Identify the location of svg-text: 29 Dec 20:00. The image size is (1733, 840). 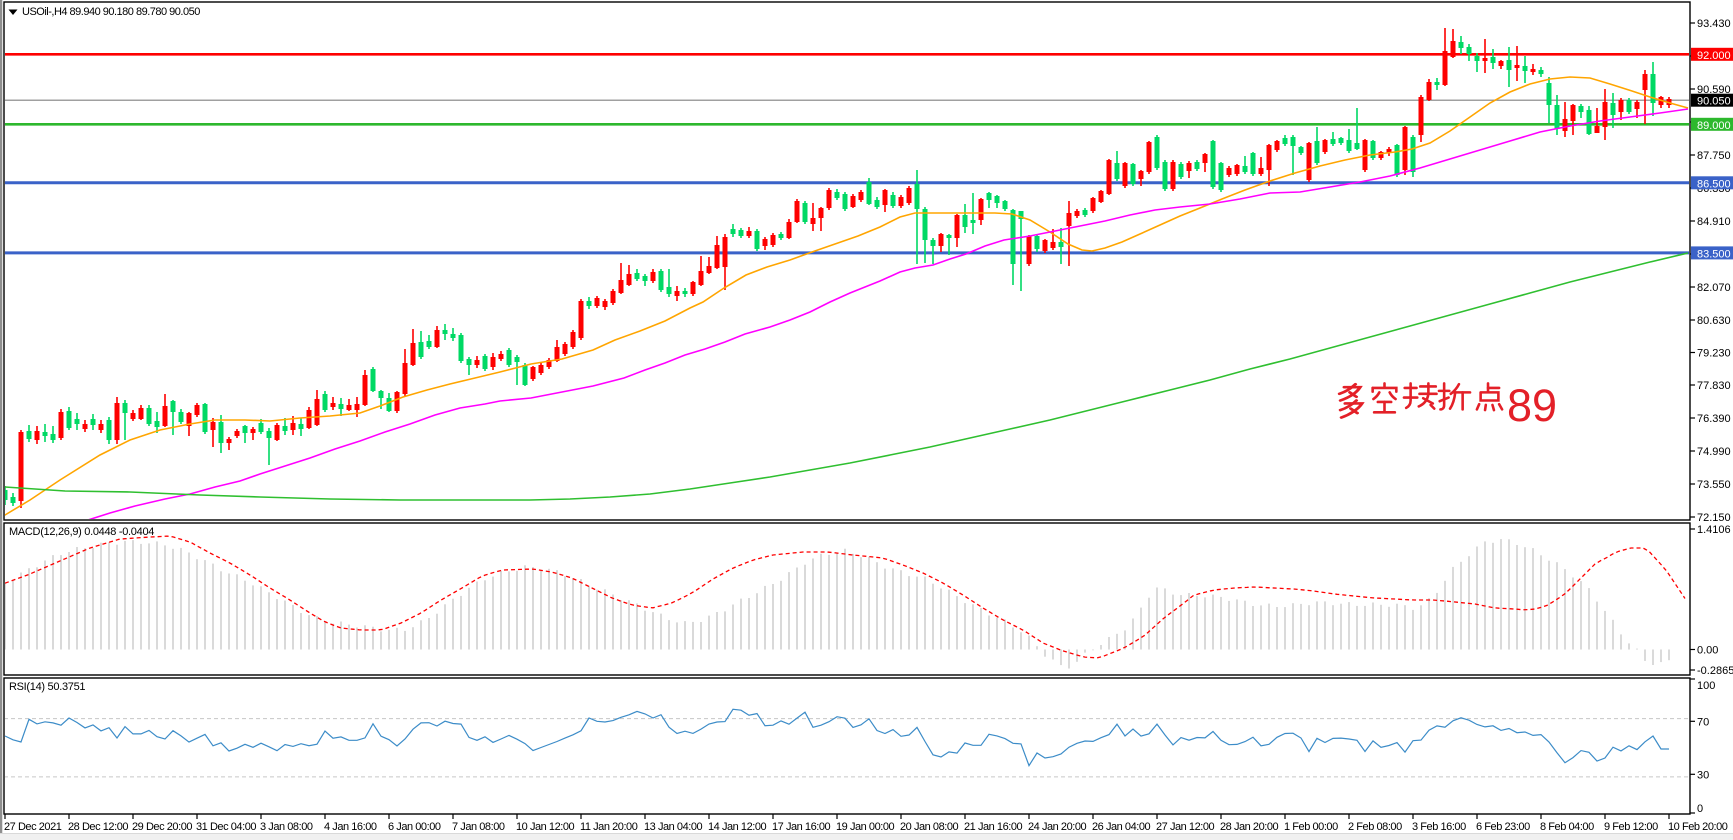
(162, 827).